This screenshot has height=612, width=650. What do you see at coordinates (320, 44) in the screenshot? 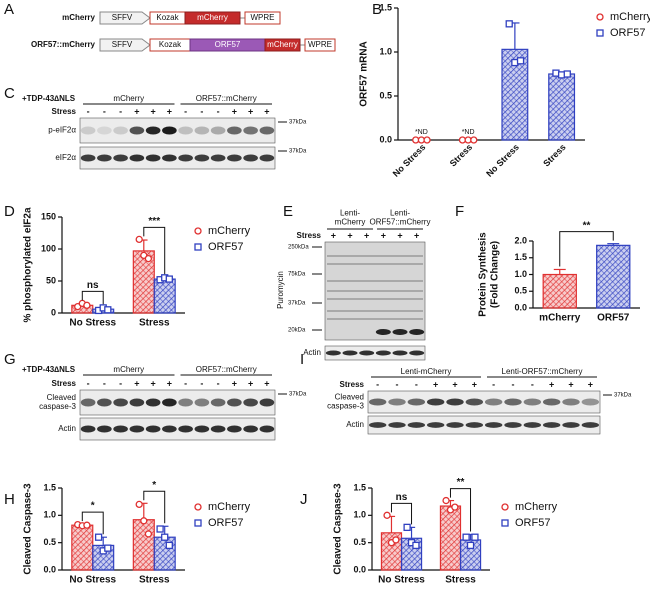
I see `construct-part-label: WPRE` at bounding box center [320, 44].